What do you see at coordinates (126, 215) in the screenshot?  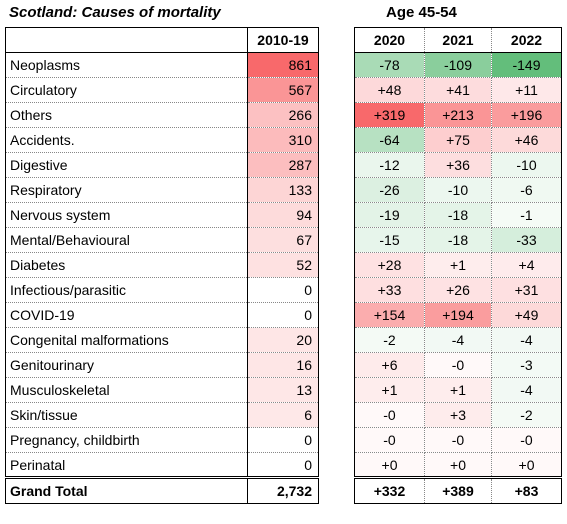 I see `cell-category: Nervous system` at bounding box center [126, 215].